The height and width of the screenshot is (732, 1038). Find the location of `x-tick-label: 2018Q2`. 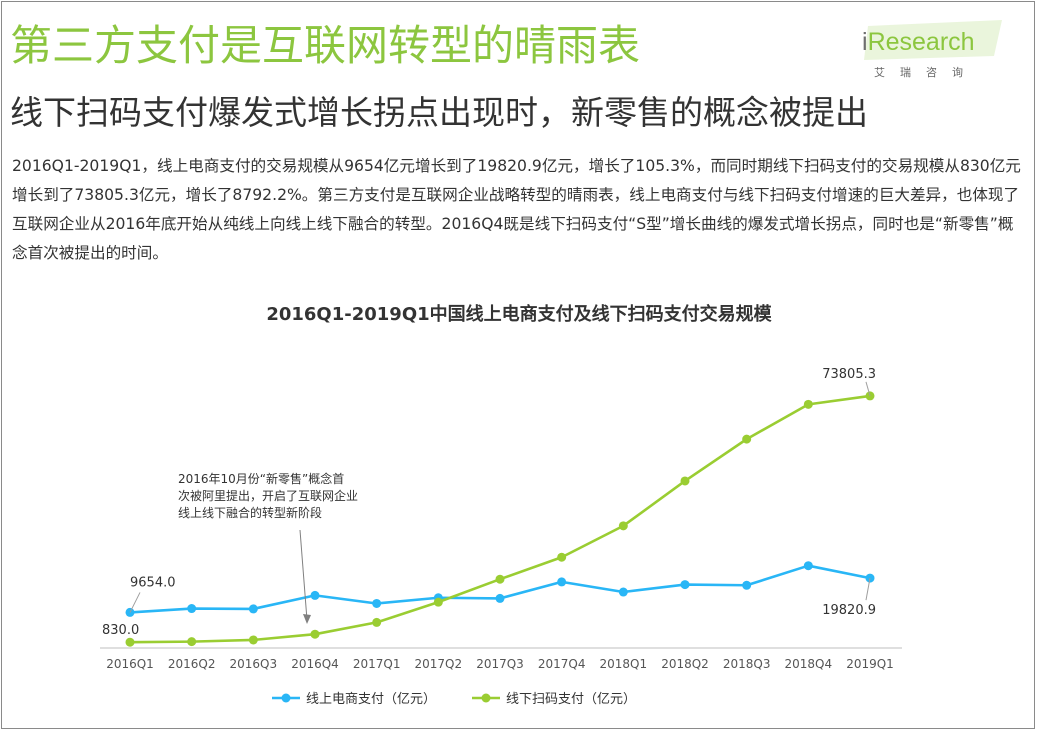

x-tick-label: 2018Q2 is located at coordinates (685, 664).